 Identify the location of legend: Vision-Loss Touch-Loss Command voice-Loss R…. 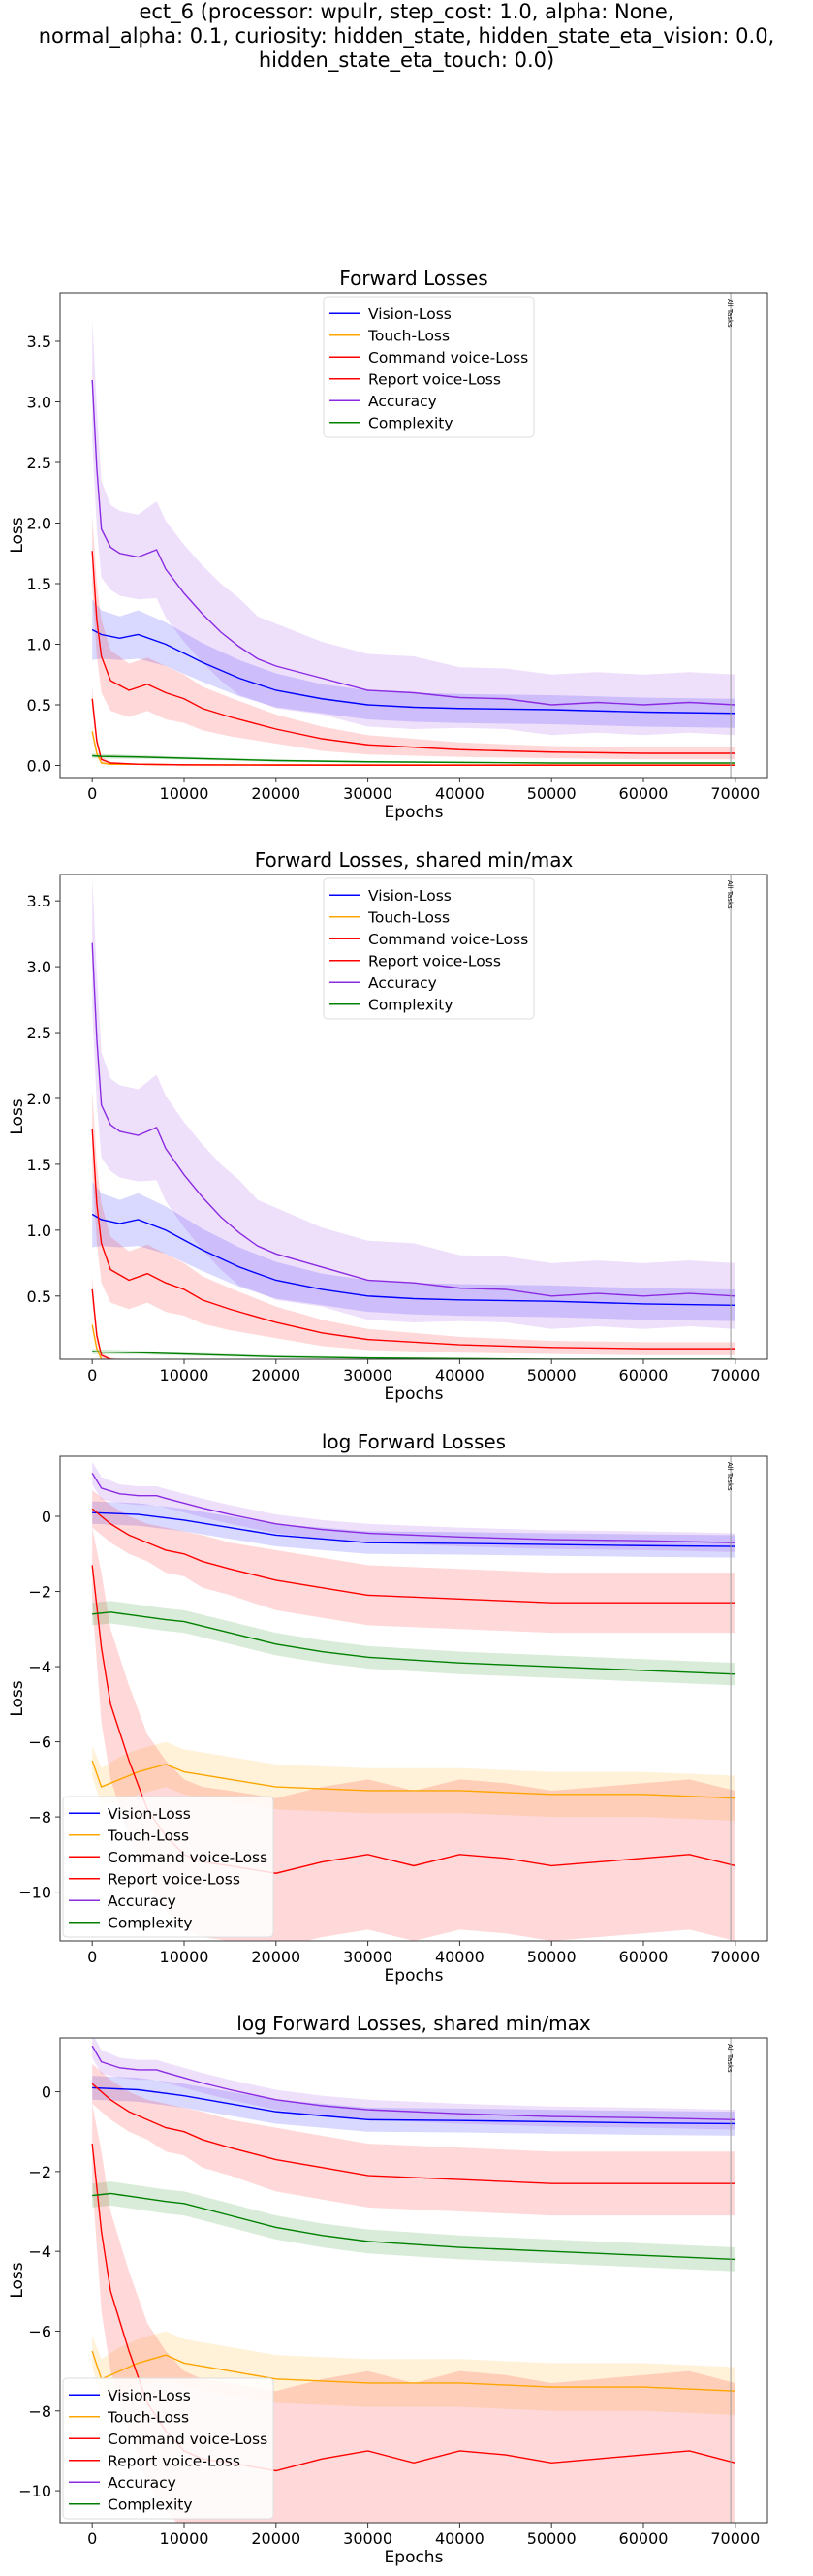
(168, 2448).